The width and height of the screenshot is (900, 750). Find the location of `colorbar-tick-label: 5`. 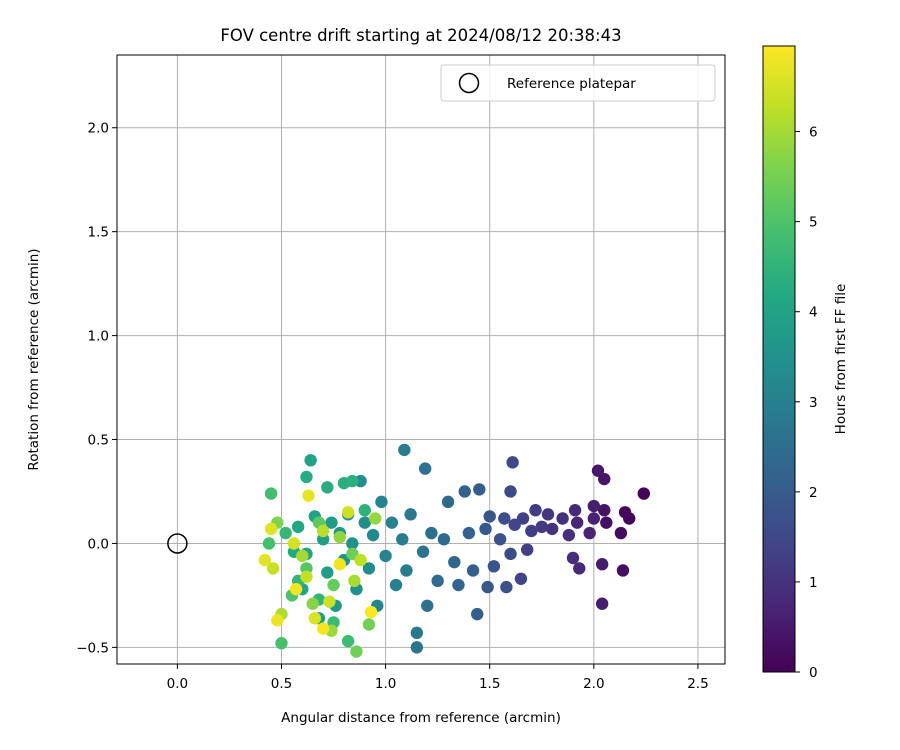

colorbar-tick-label: 5 is located at coordinates (813, 223).